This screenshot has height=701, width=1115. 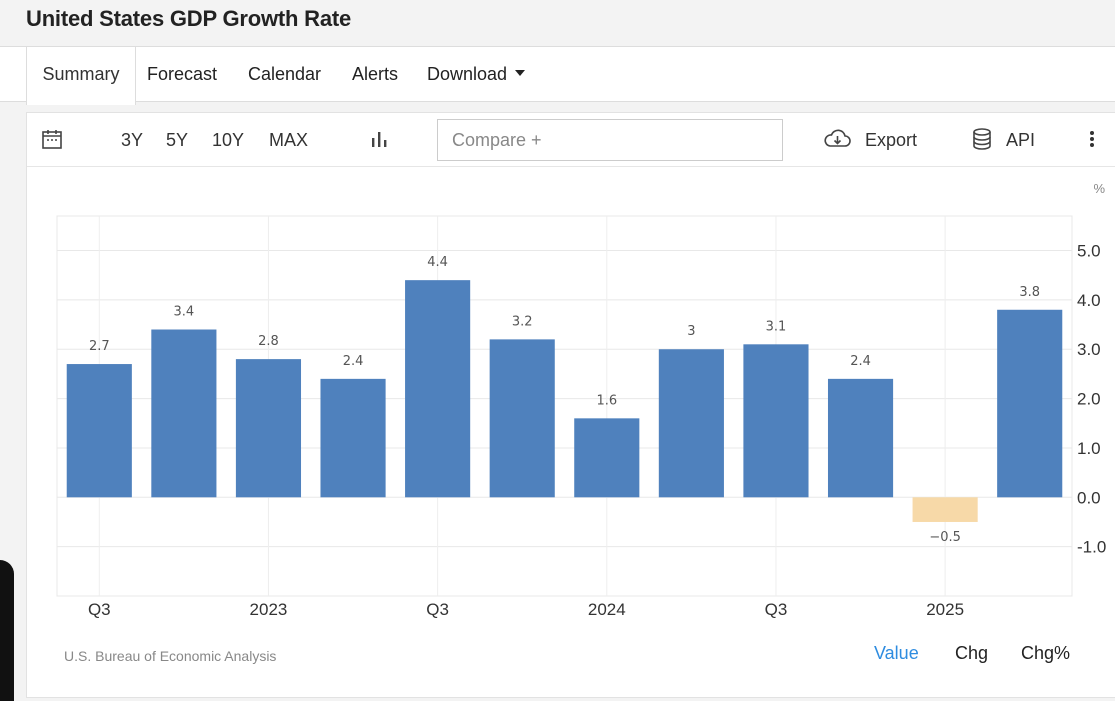 I want to click on y-tick-label: 0.0, so click(x=1089, y=497).